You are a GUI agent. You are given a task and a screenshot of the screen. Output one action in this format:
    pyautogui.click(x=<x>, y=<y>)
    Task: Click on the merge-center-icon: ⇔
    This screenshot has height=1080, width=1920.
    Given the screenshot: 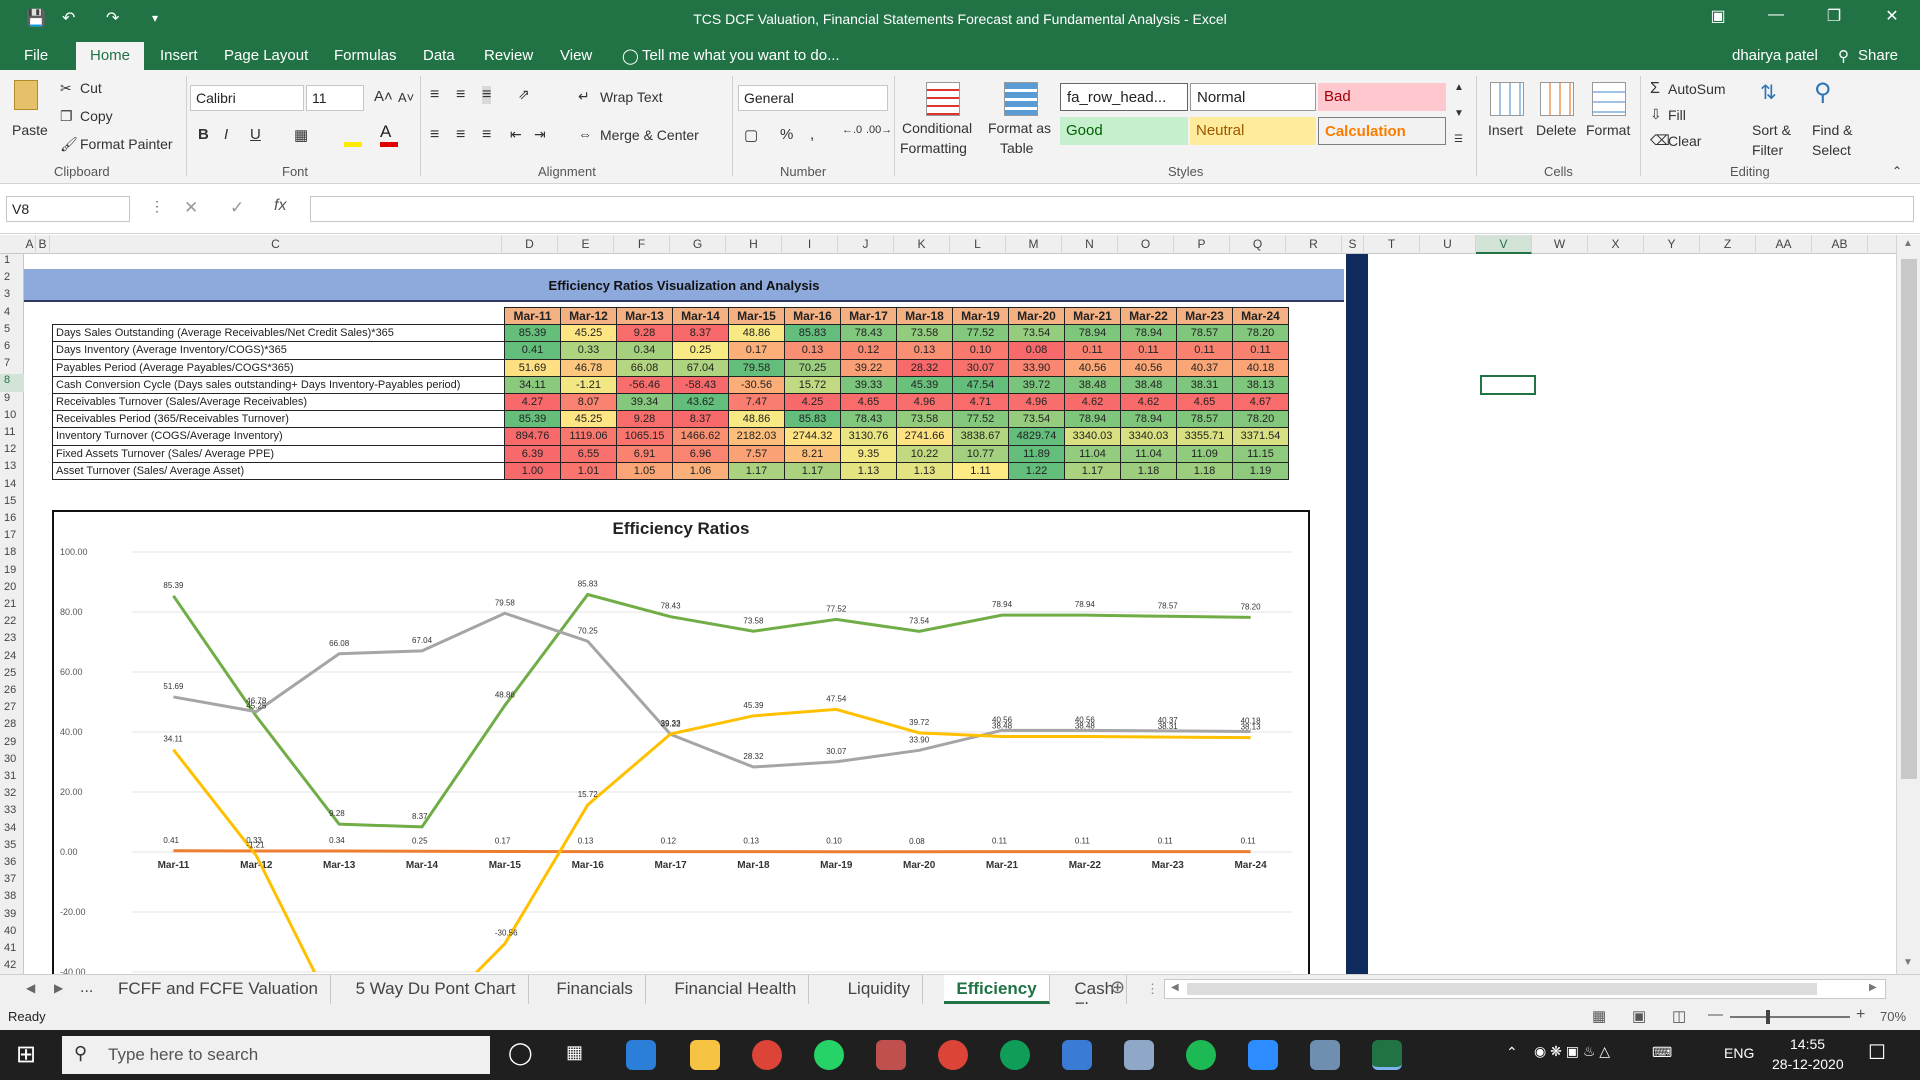 What is the action you would take?
    pyautogui.click(x=585, y=134)
    